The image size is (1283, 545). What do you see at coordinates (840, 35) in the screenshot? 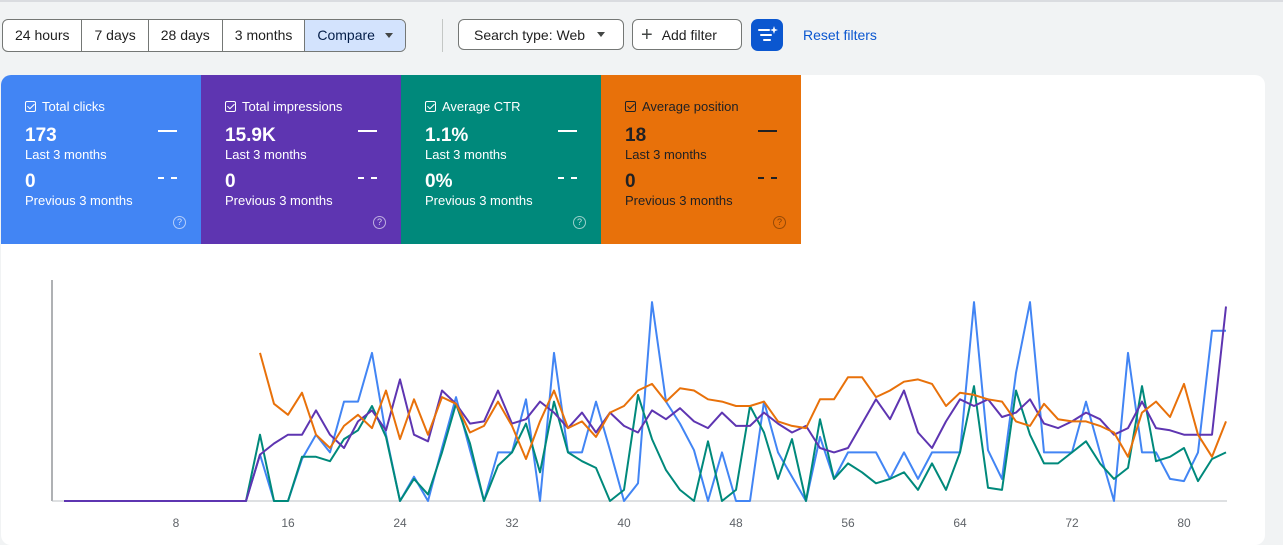
I see `reset-filters-link: Reset filters` at bounding box center [840, 35].